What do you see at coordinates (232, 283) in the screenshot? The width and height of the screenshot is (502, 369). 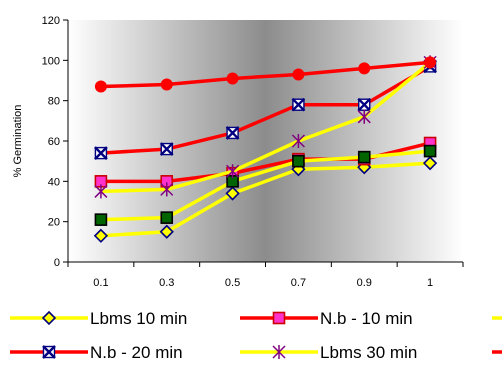 I see `x-tick-label: 0.5` at bounding box center [232, 283].